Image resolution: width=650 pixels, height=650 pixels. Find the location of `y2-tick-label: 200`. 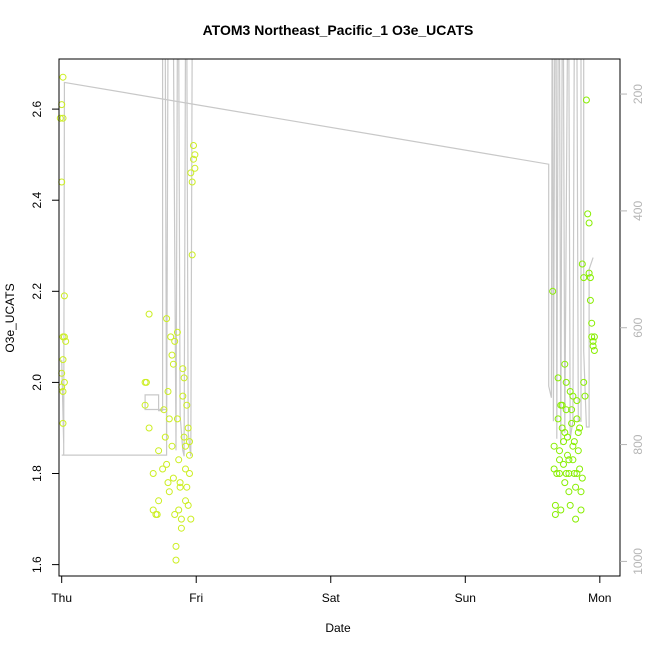

y2-tick-label: 200 is located at coordinates (638, 94).